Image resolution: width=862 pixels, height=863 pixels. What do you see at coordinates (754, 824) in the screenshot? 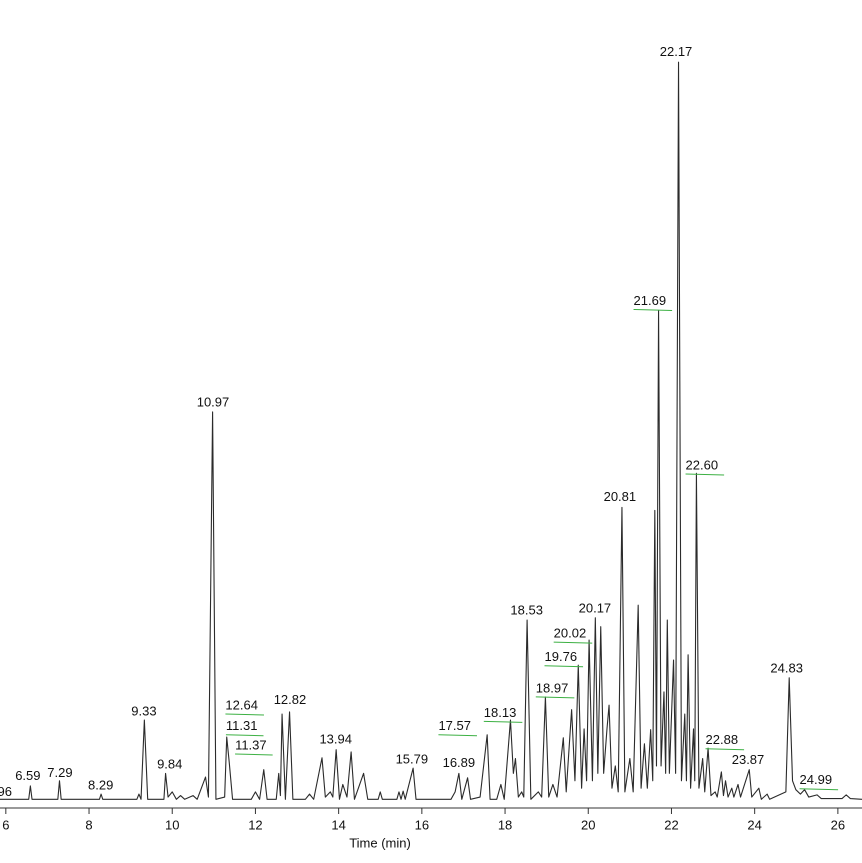
I see `x-tick-label: 24` at bounding box center [754, 824].